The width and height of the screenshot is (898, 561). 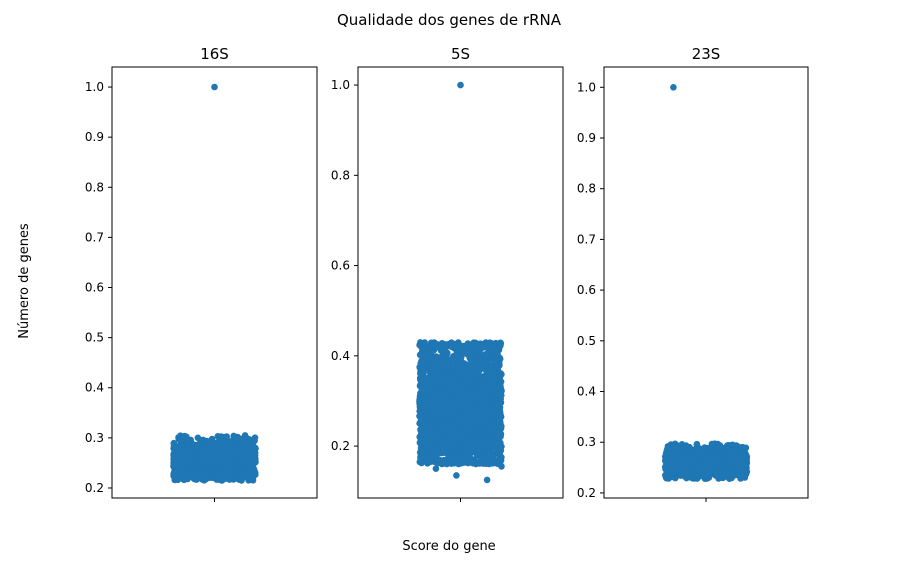 I want to click on y-tick-label: 0.2, so click(x=340, y=446).